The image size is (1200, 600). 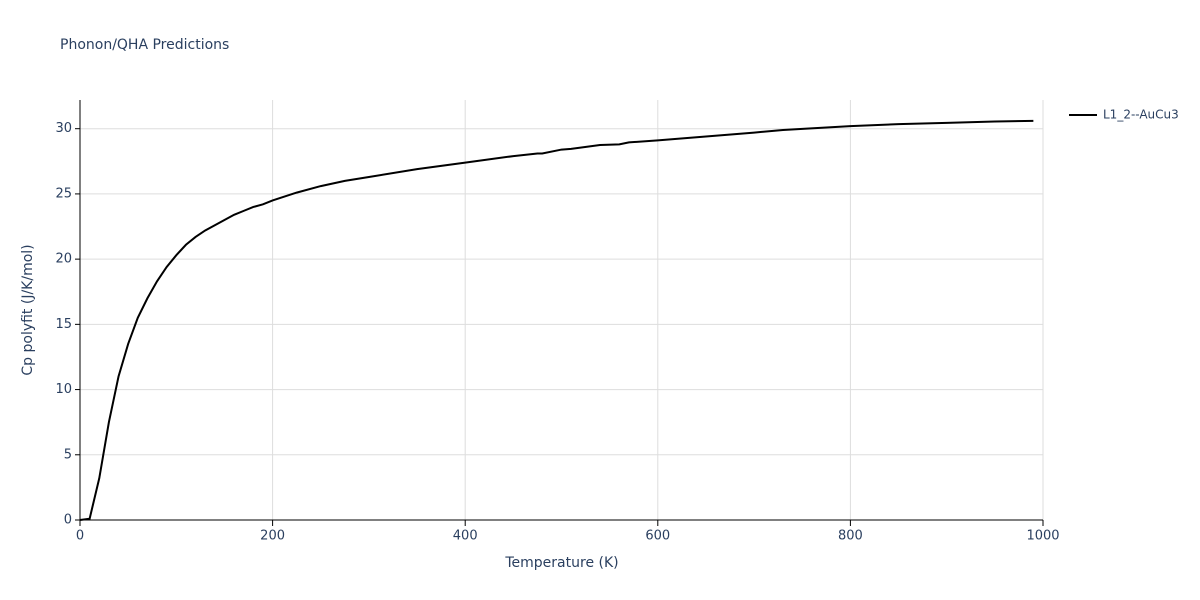 What do you see at coordinates (63, 389) in the screenshot?
I see `y-tick-label: 10` at bounding box center [63, 389].